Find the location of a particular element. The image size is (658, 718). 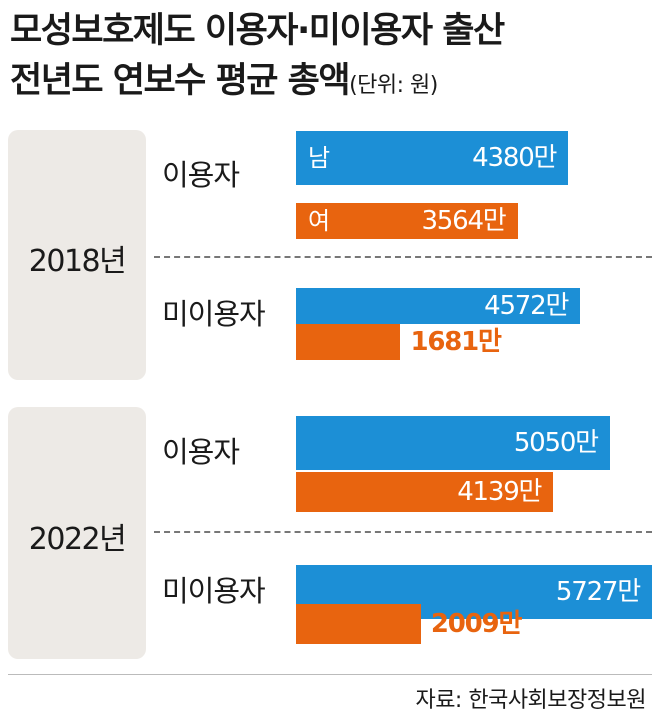

source-divider is located at coordinates (330, 674).